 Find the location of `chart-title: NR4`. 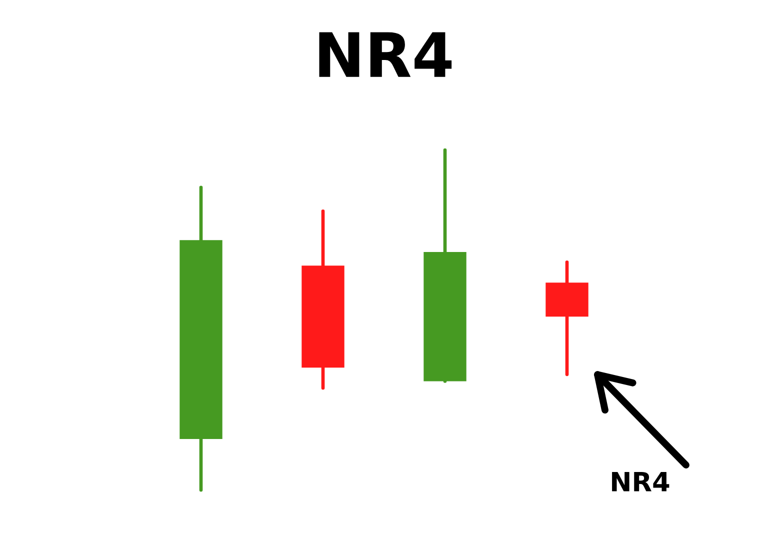

chart-title: NR4 is located at coordinates (385, 54).